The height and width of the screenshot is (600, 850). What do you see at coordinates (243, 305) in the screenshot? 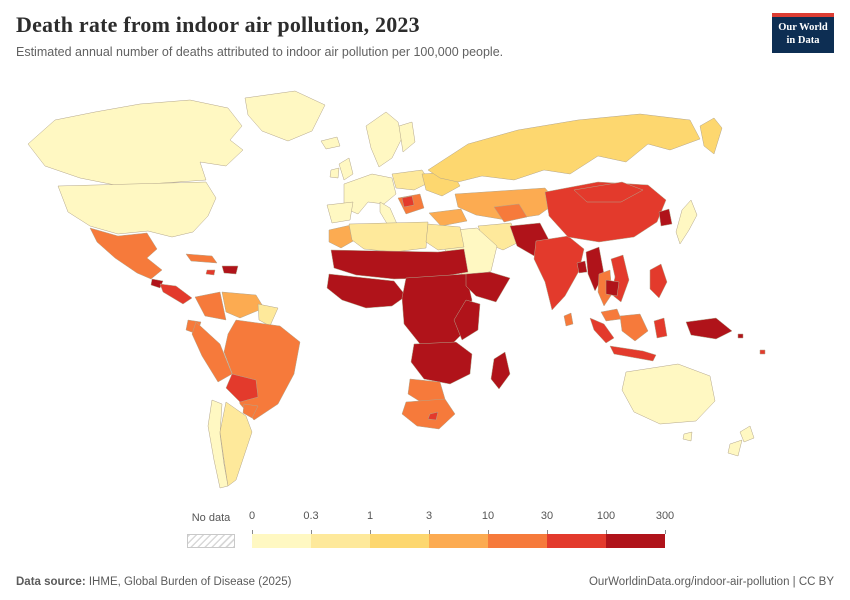
I see `region-venezuela` at bounding box center [243, 305].